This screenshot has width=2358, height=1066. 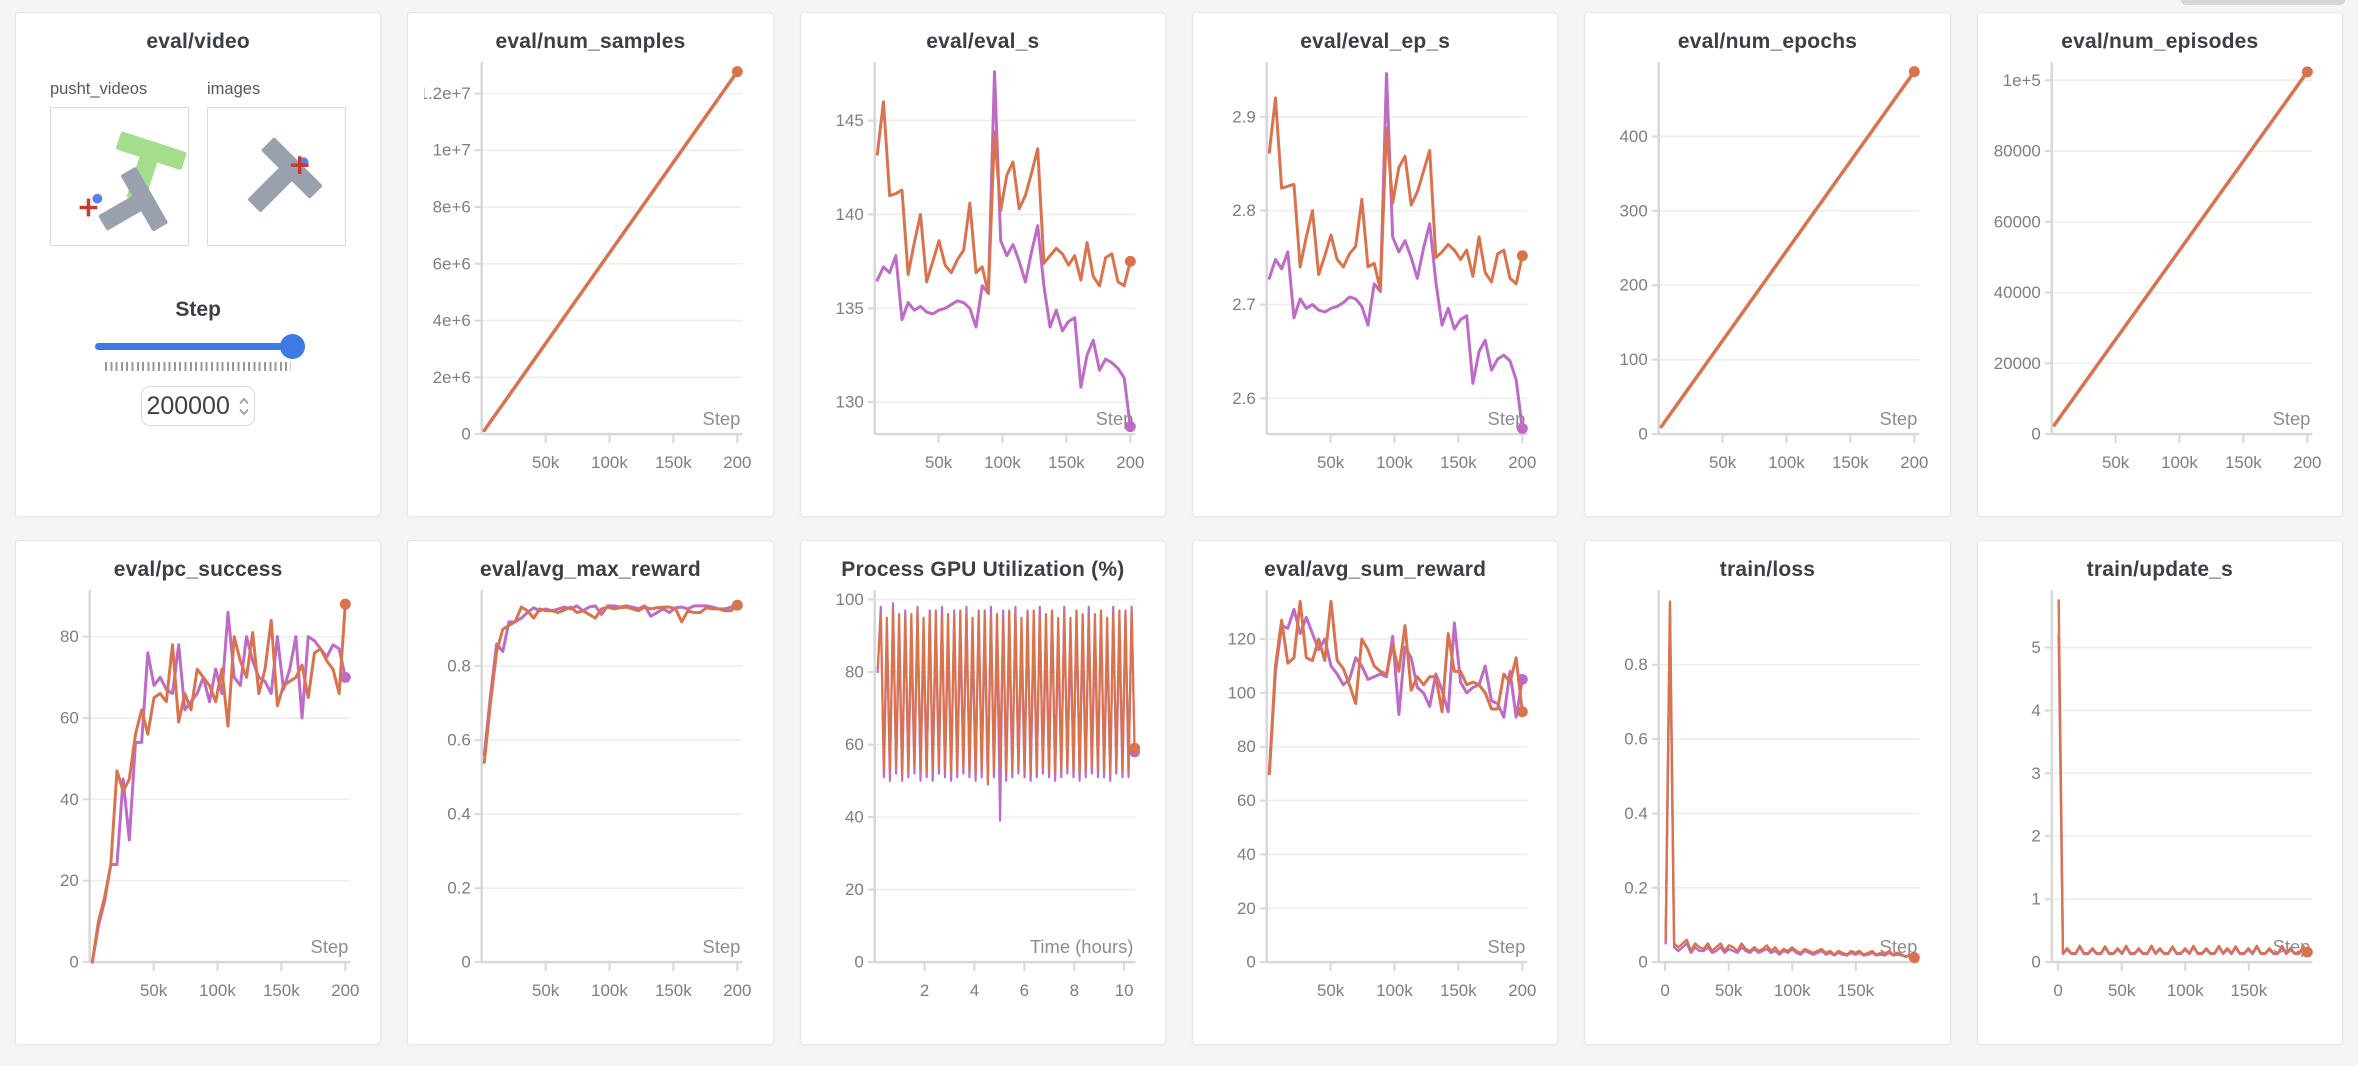 What do you see at coordinates (849, 599) in the screenshot?
I see `svg-text: 100` at bounding box center [849, 599].